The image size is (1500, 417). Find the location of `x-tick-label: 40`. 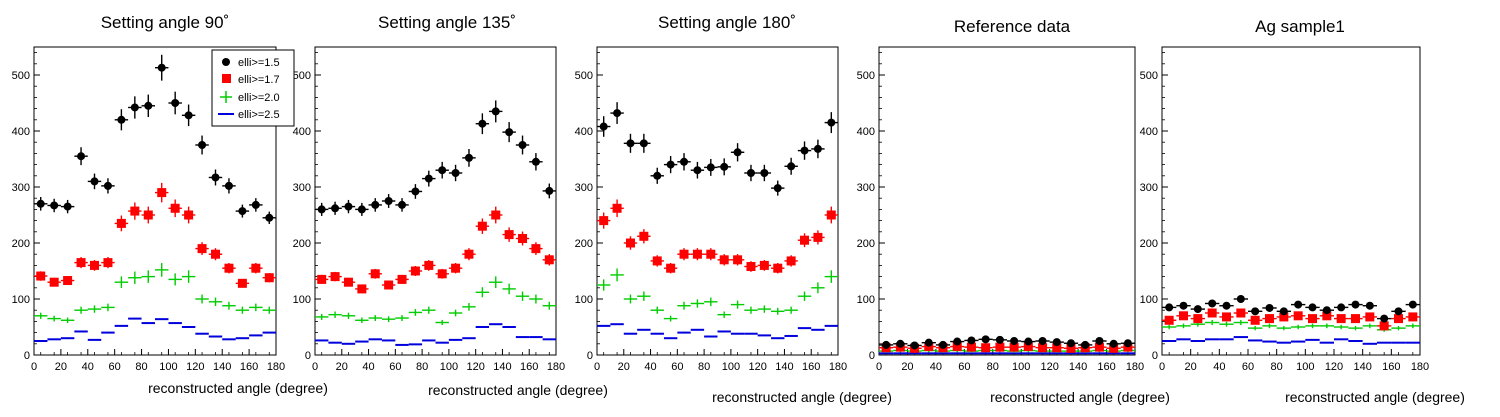

x-tick-label: 40 is located at coordinates (650, 367).